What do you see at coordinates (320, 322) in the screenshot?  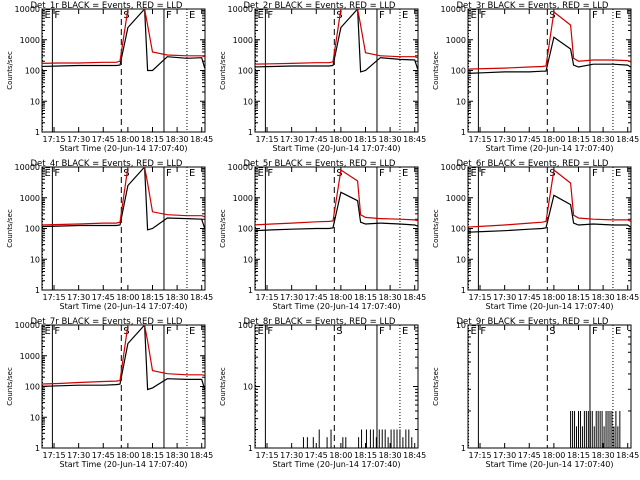 I see `panel-title: Det_8r BLACK = Events, RED = LLD` at bounding box center [320, 322].